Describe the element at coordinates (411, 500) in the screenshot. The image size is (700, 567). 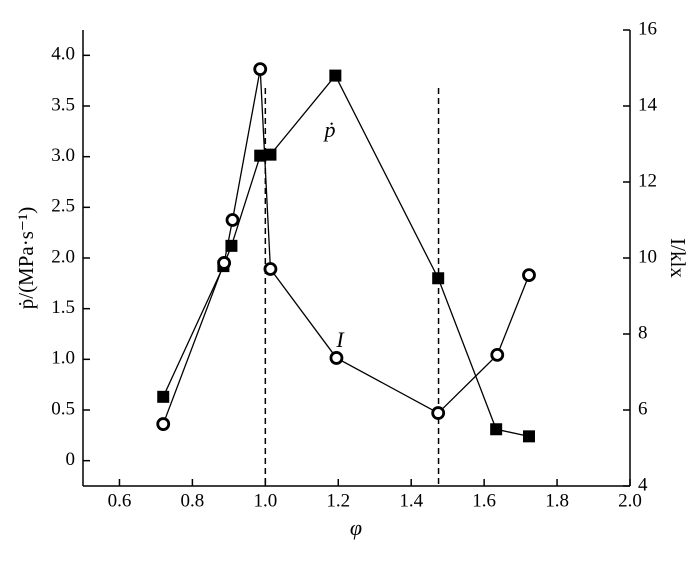
I see `x-tick-label: 1.4` at that location.